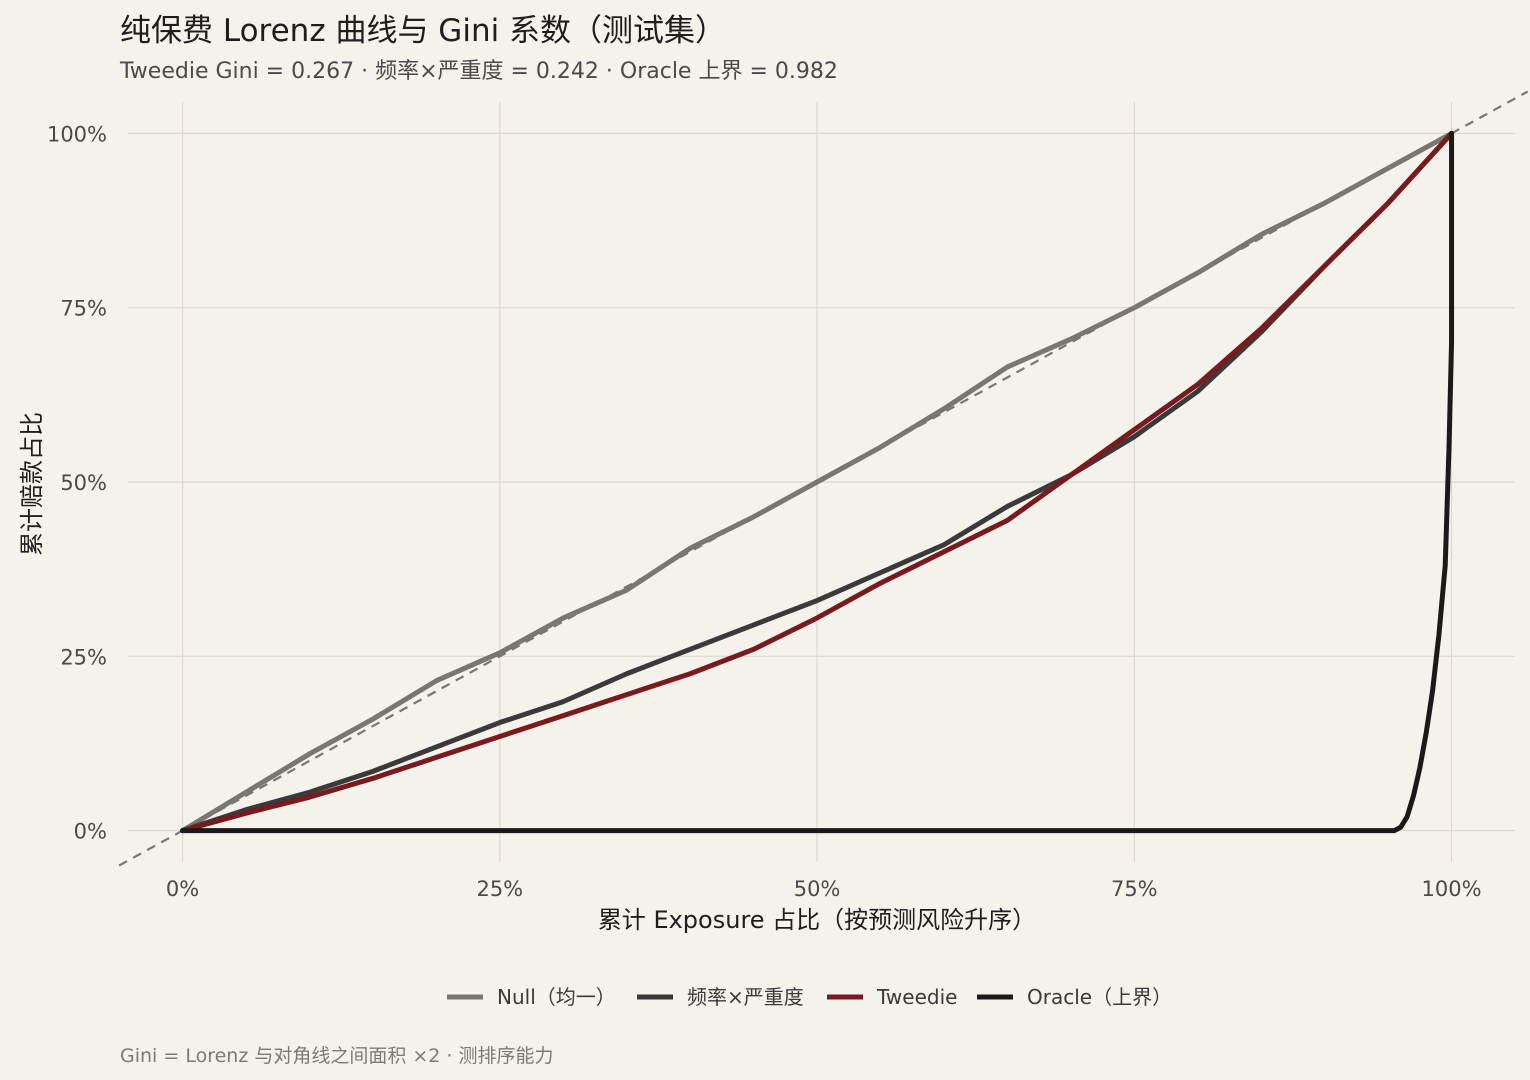 This screenshot has width=1530, height=1080. What do you see at coordinates (745, 997) in the screenshot?
I see `legend-label: 频率×严重度` at bounding box center [745, 997].